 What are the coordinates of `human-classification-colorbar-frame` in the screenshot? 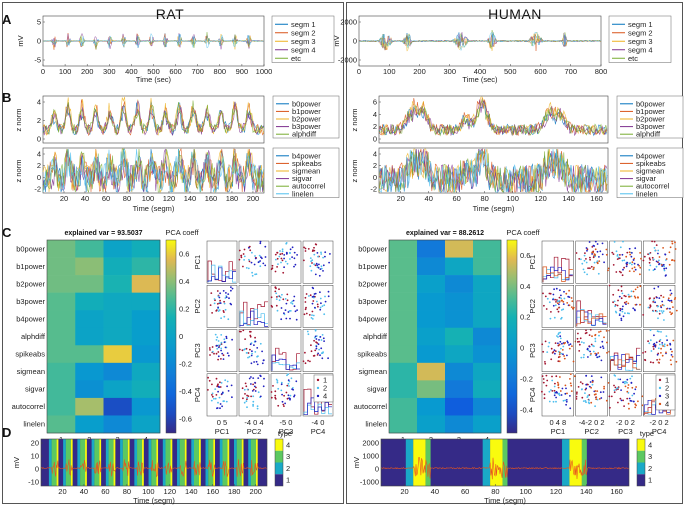 It's located at (641, 462).